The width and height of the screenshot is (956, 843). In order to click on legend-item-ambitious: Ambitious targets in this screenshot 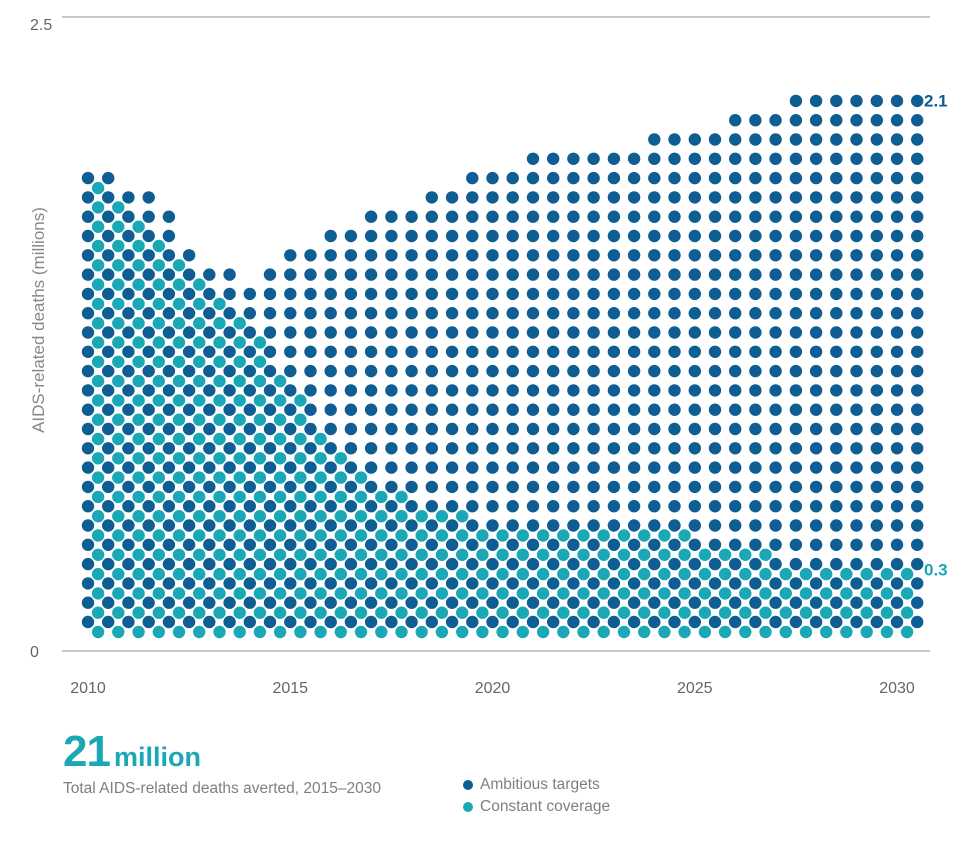, I will do `click(536, 785)`.